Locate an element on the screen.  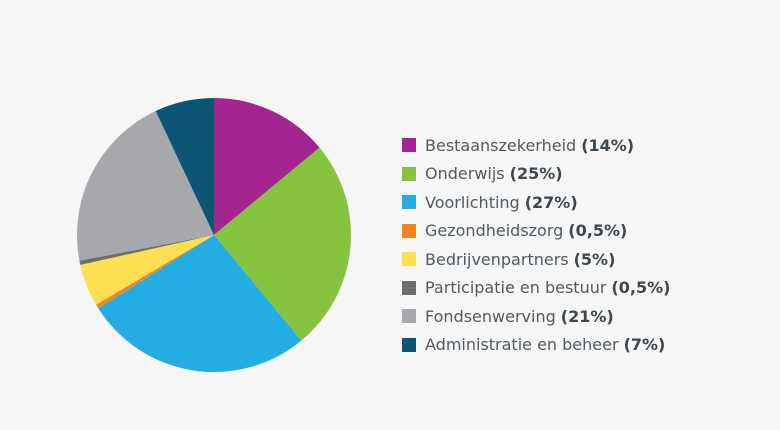
legend-item: Participatie en bestuur (0,5%) is located at coordinates (536, 288).